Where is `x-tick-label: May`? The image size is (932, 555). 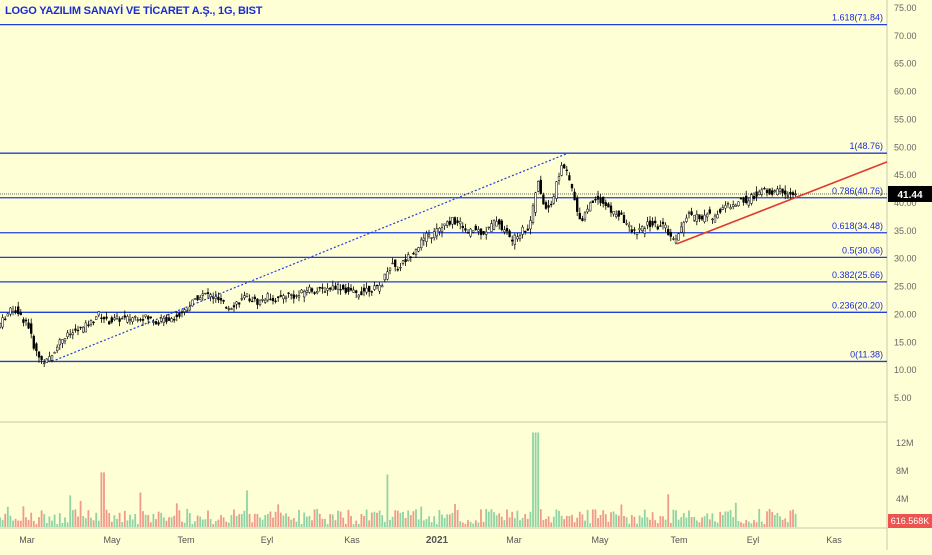
x-tick-label: May is located at coordinates (600, 540).